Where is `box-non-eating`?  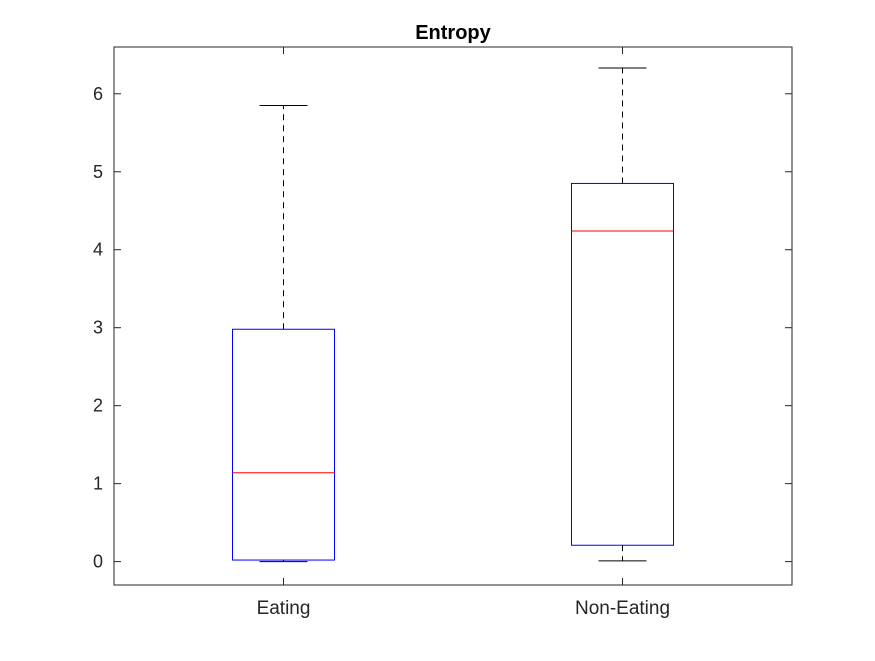 box-non-eating is located at coordinates (622, 364).